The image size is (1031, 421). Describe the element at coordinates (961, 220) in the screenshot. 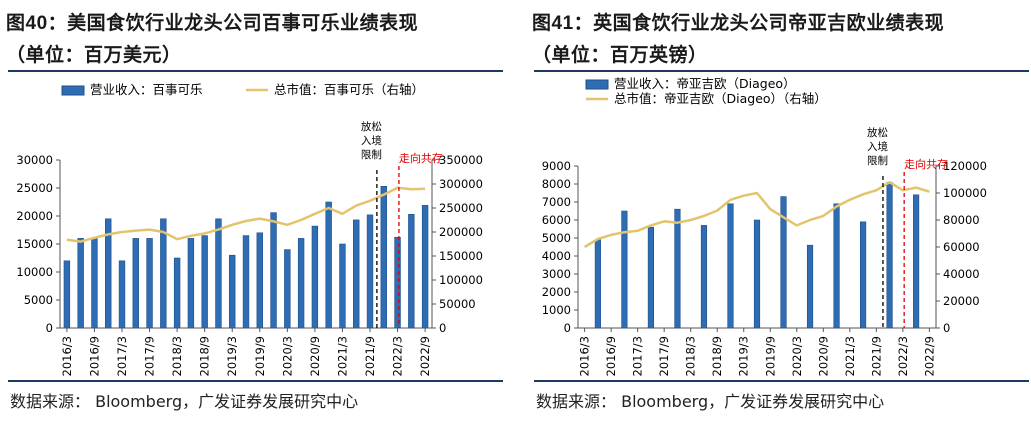

I see `y2-tick-label: 80000` at that location.